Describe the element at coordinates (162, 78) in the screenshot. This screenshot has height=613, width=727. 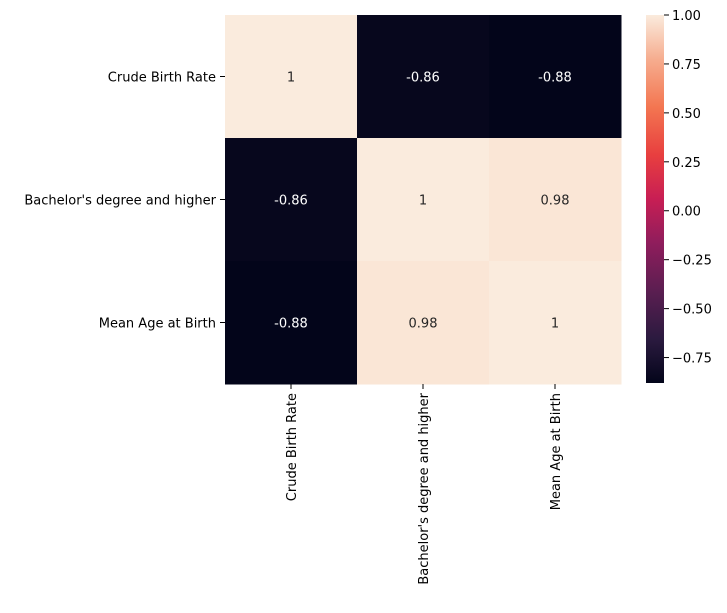
I see `y-tick-label: Crude Birth Rate` at that location.